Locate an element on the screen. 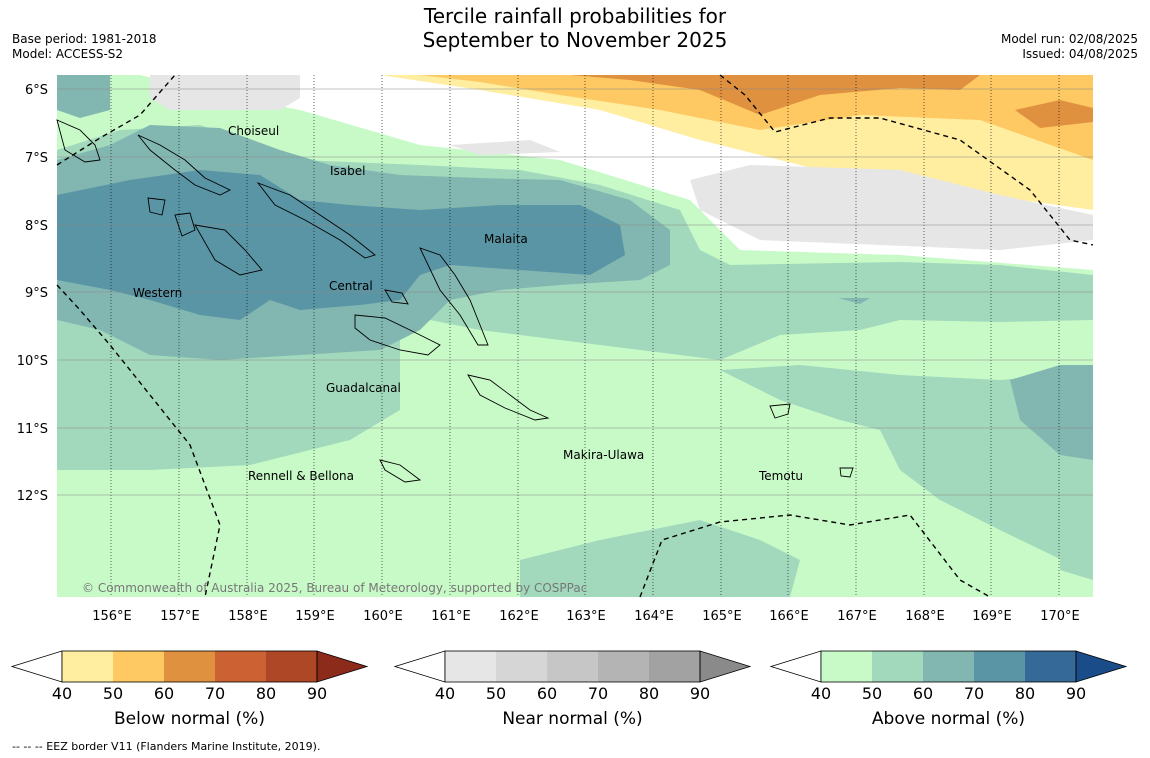  lon-label: 160°E is located at coordinates (383, 616).